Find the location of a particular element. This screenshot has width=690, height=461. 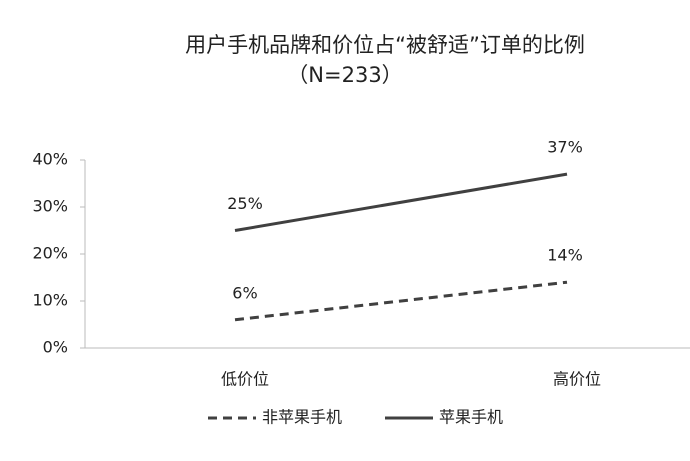

data-label: 37% is located at coordinates (565, 147).